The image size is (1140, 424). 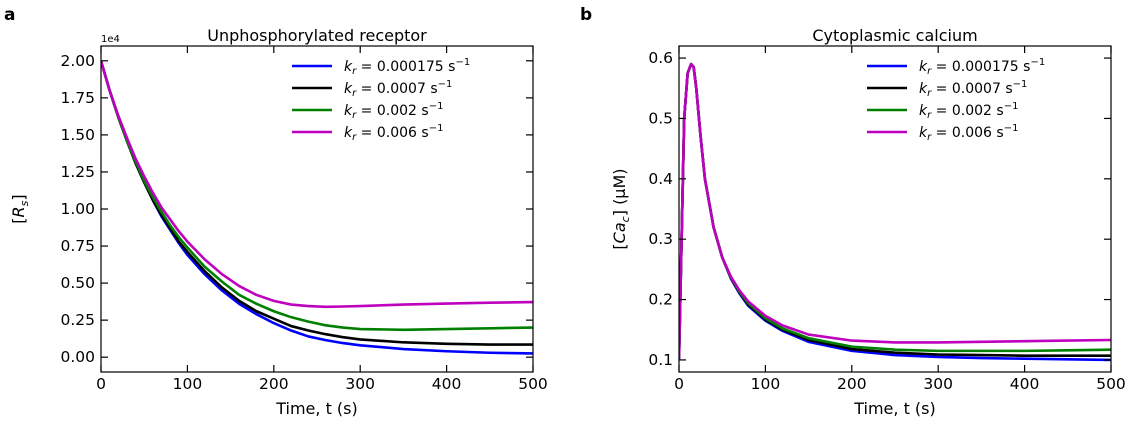 I want to click on y-axis-label-subscript: s, so click(x=24, y=203).